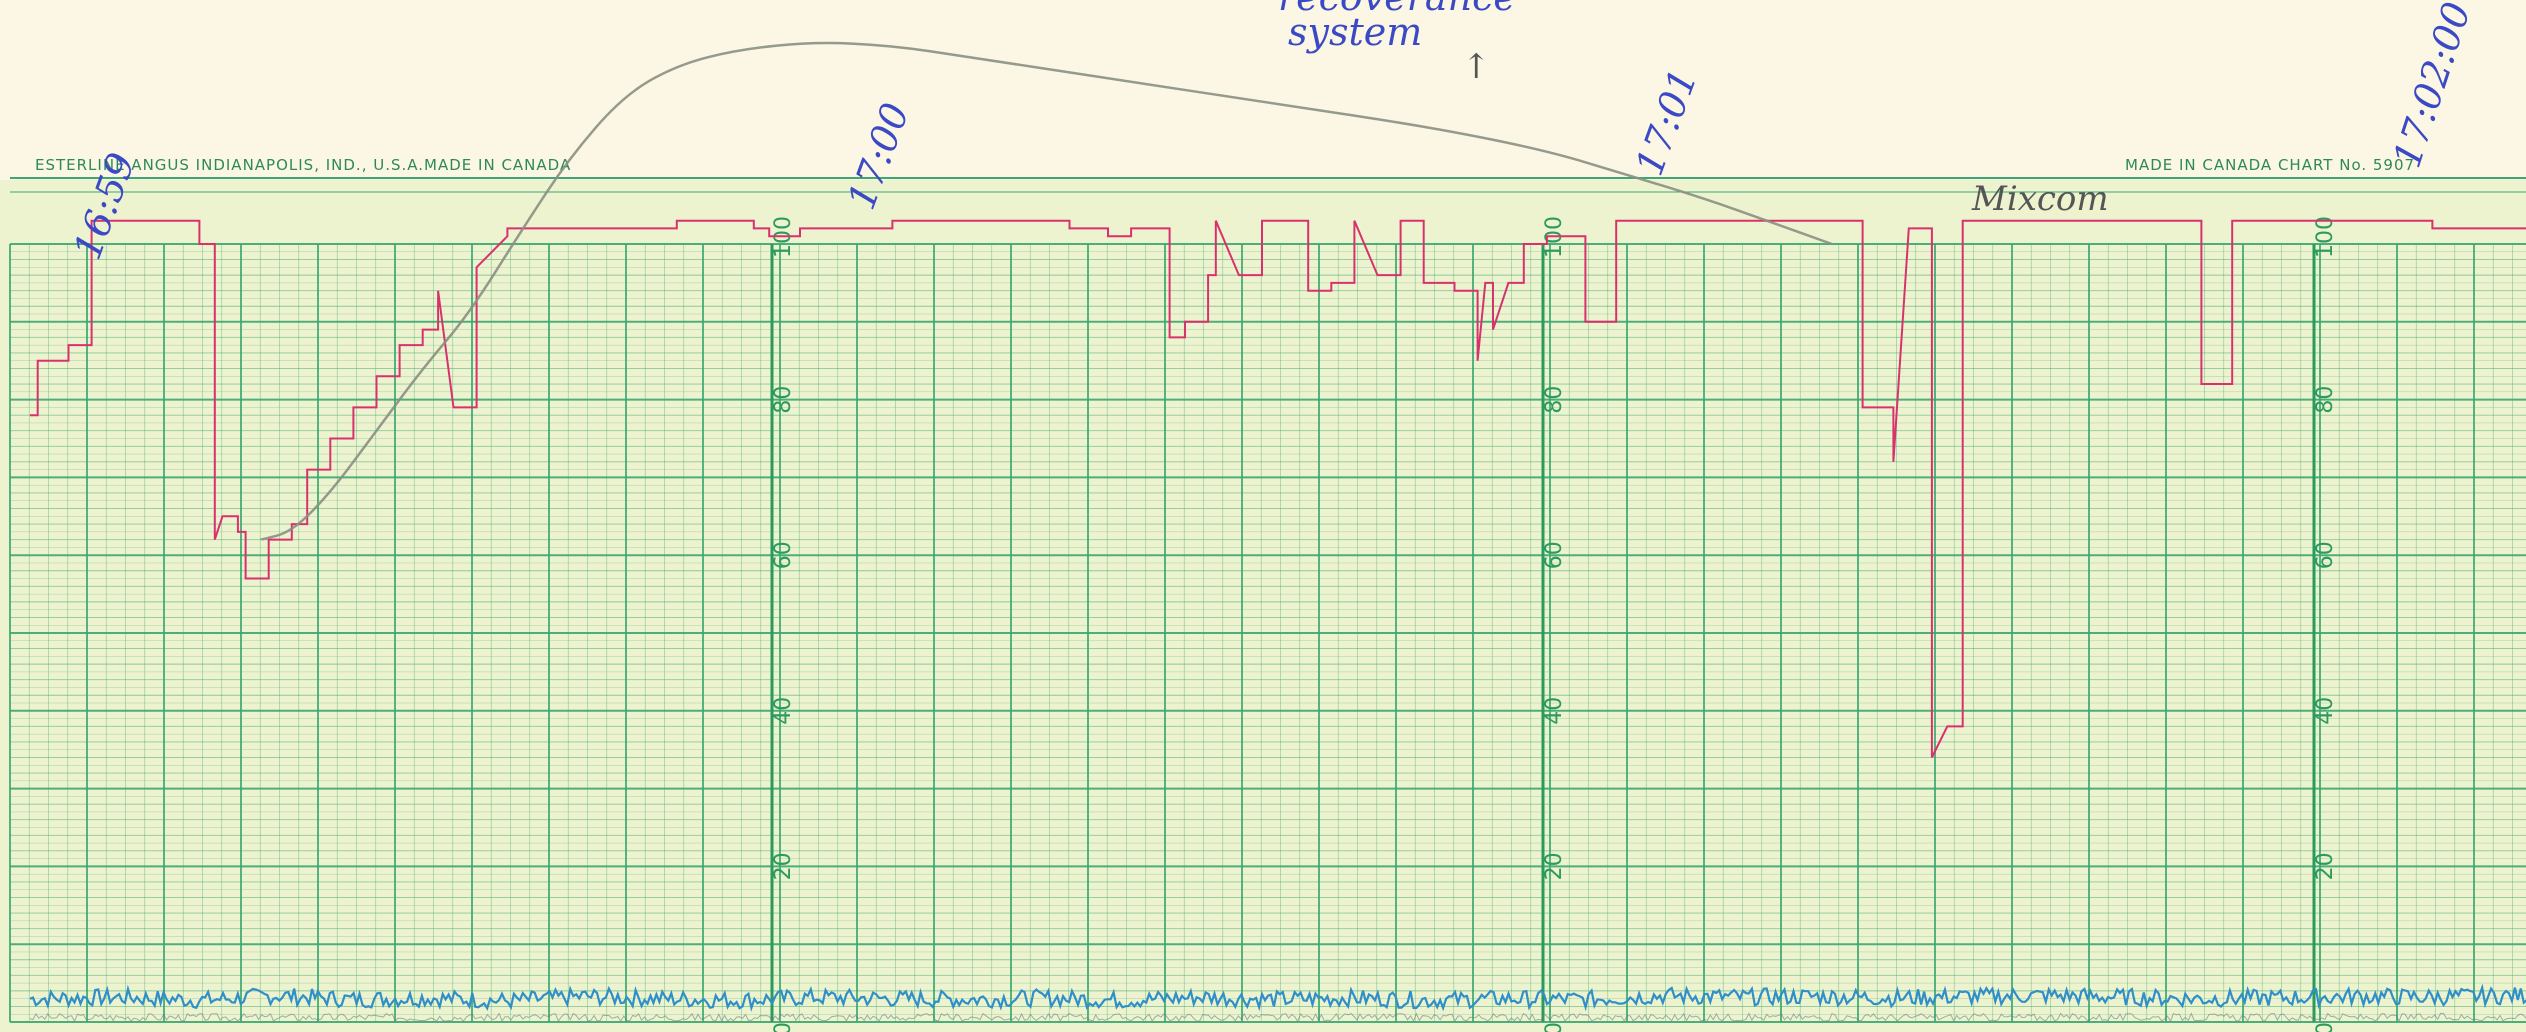 The image size is (2526, 1032). Describe the element at coordinates (2270, 165) in the screenshot. I see `printed-chart-number: MADE IN CANADA CHART No. 5907` at that location.